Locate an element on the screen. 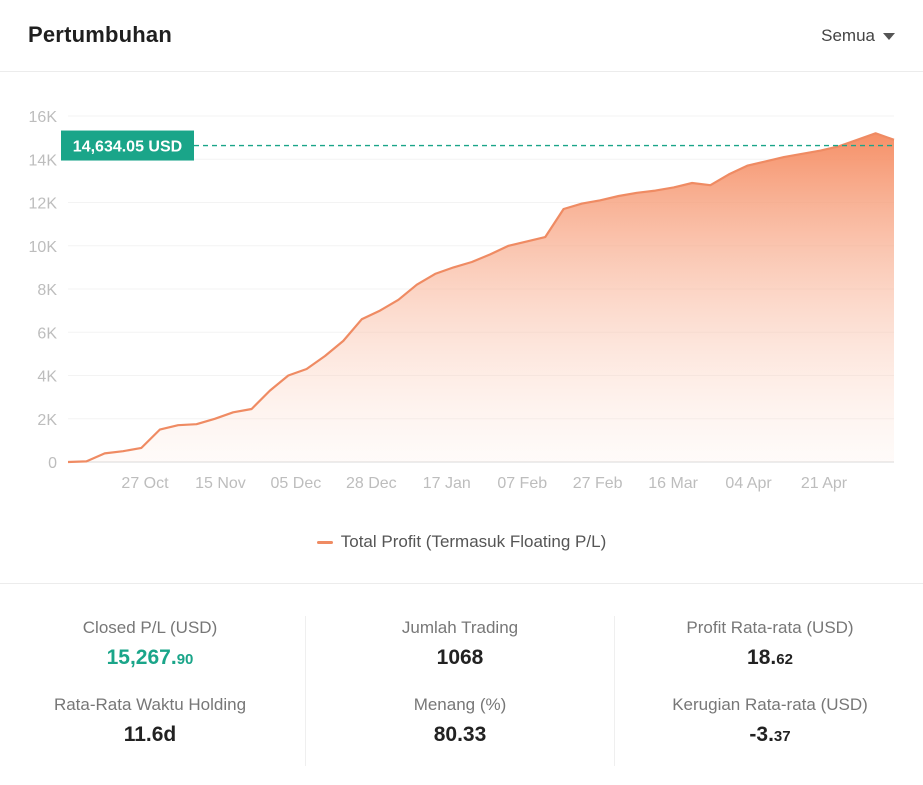 This screenshot has height=785, width=923. stat-label: Jumlah Trading is located at coordinates (460, 627).